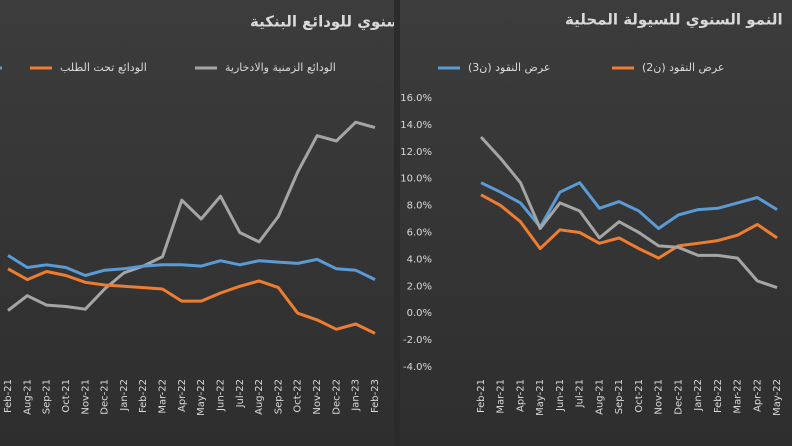 The image size is (792, 446). I want to click on x-tick-label: Sep-22, so click(278, 396).